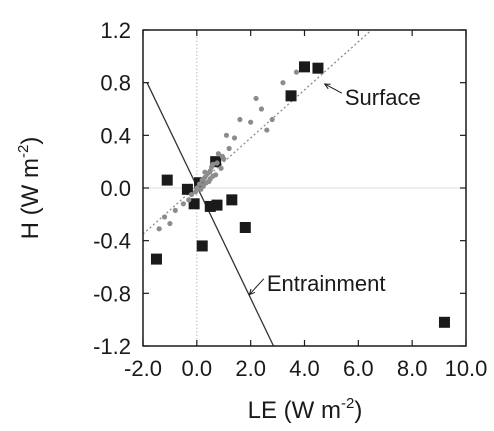 The width and height of the screenshot is (494, 431). What do you see at coordinates (29, 188) in the screenshot?
I see `y-axis-title: H (W m-2)` at bounding box center [29, 188].